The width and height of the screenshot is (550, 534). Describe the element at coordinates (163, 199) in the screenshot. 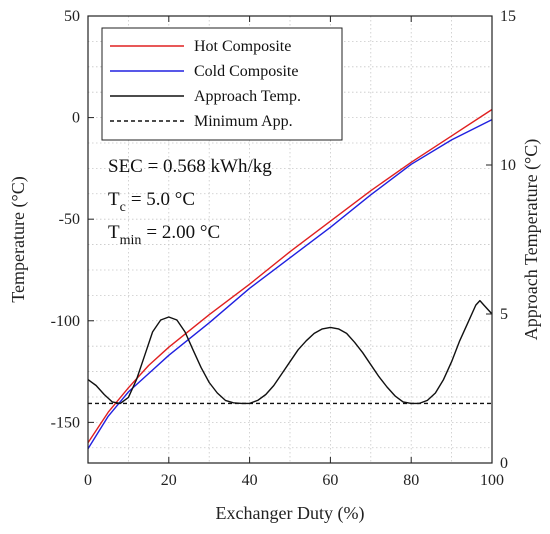

I see `tc-value: = 5.0 °C` at that location.